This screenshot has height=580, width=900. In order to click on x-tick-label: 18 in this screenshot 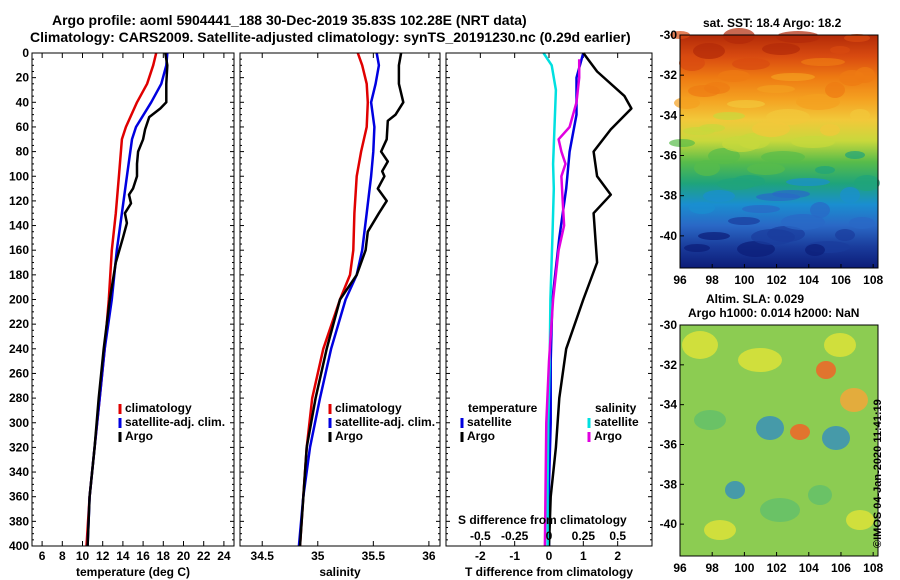, I will do `click(164, 556)`.